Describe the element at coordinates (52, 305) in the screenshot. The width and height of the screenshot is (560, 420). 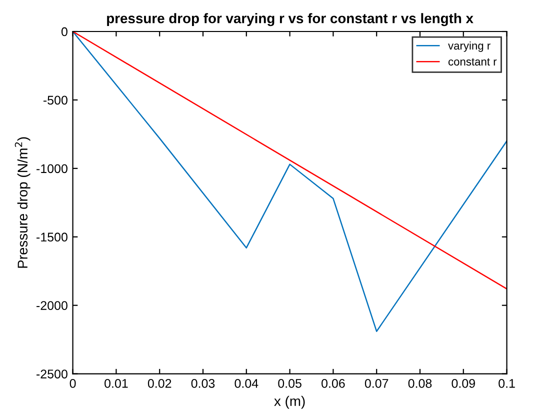
I see `y-tick-label: -2000` at that location.